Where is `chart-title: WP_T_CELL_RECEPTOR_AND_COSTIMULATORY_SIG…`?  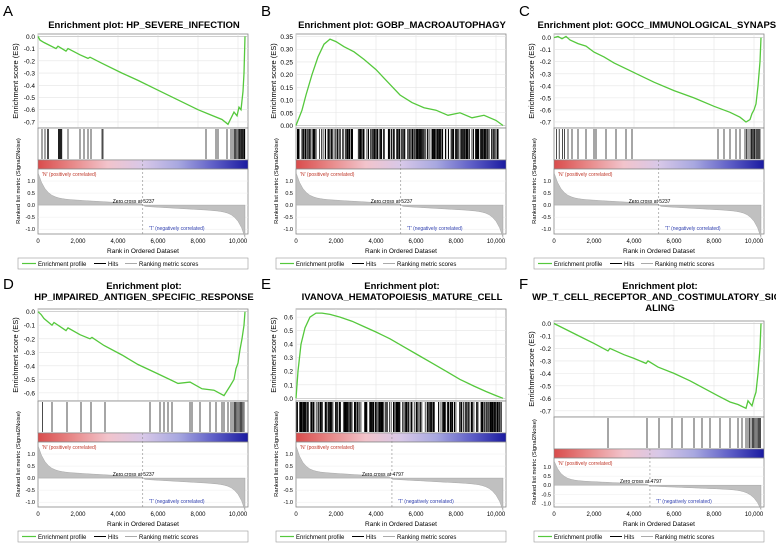
chart-title: WP_T_CELL_RECEPTOR_AND_COSTIMULATORY_SIG… is located at coordinates (654, 297).